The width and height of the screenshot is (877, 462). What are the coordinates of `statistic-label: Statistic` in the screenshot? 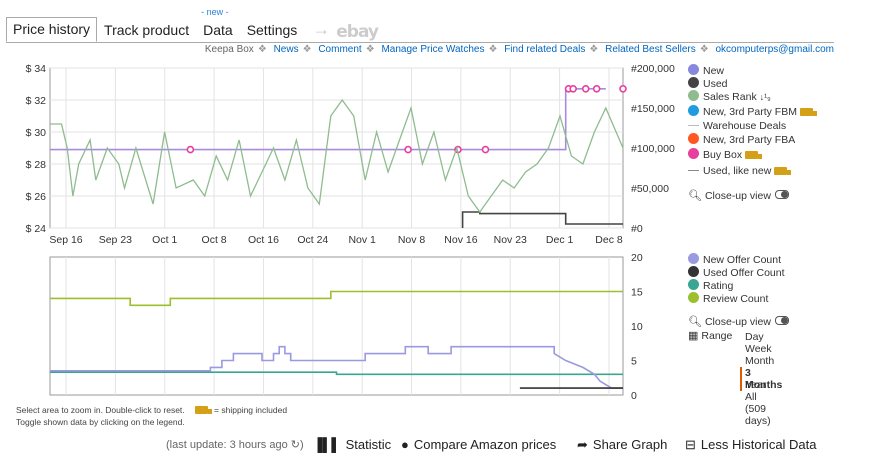 It's located at (368, 444).